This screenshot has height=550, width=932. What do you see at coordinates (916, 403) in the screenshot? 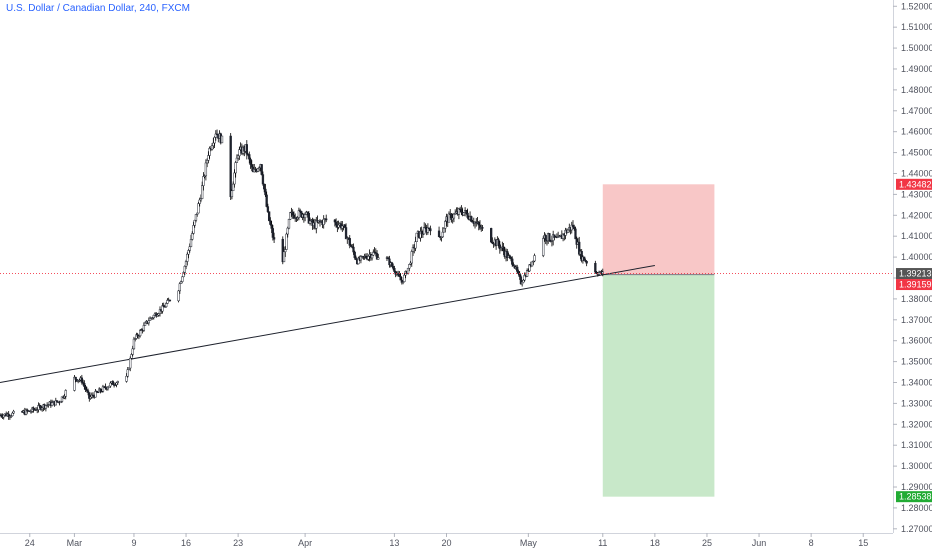
I see `price-tick-label: 1.33000` at bounding box center [916, 403].